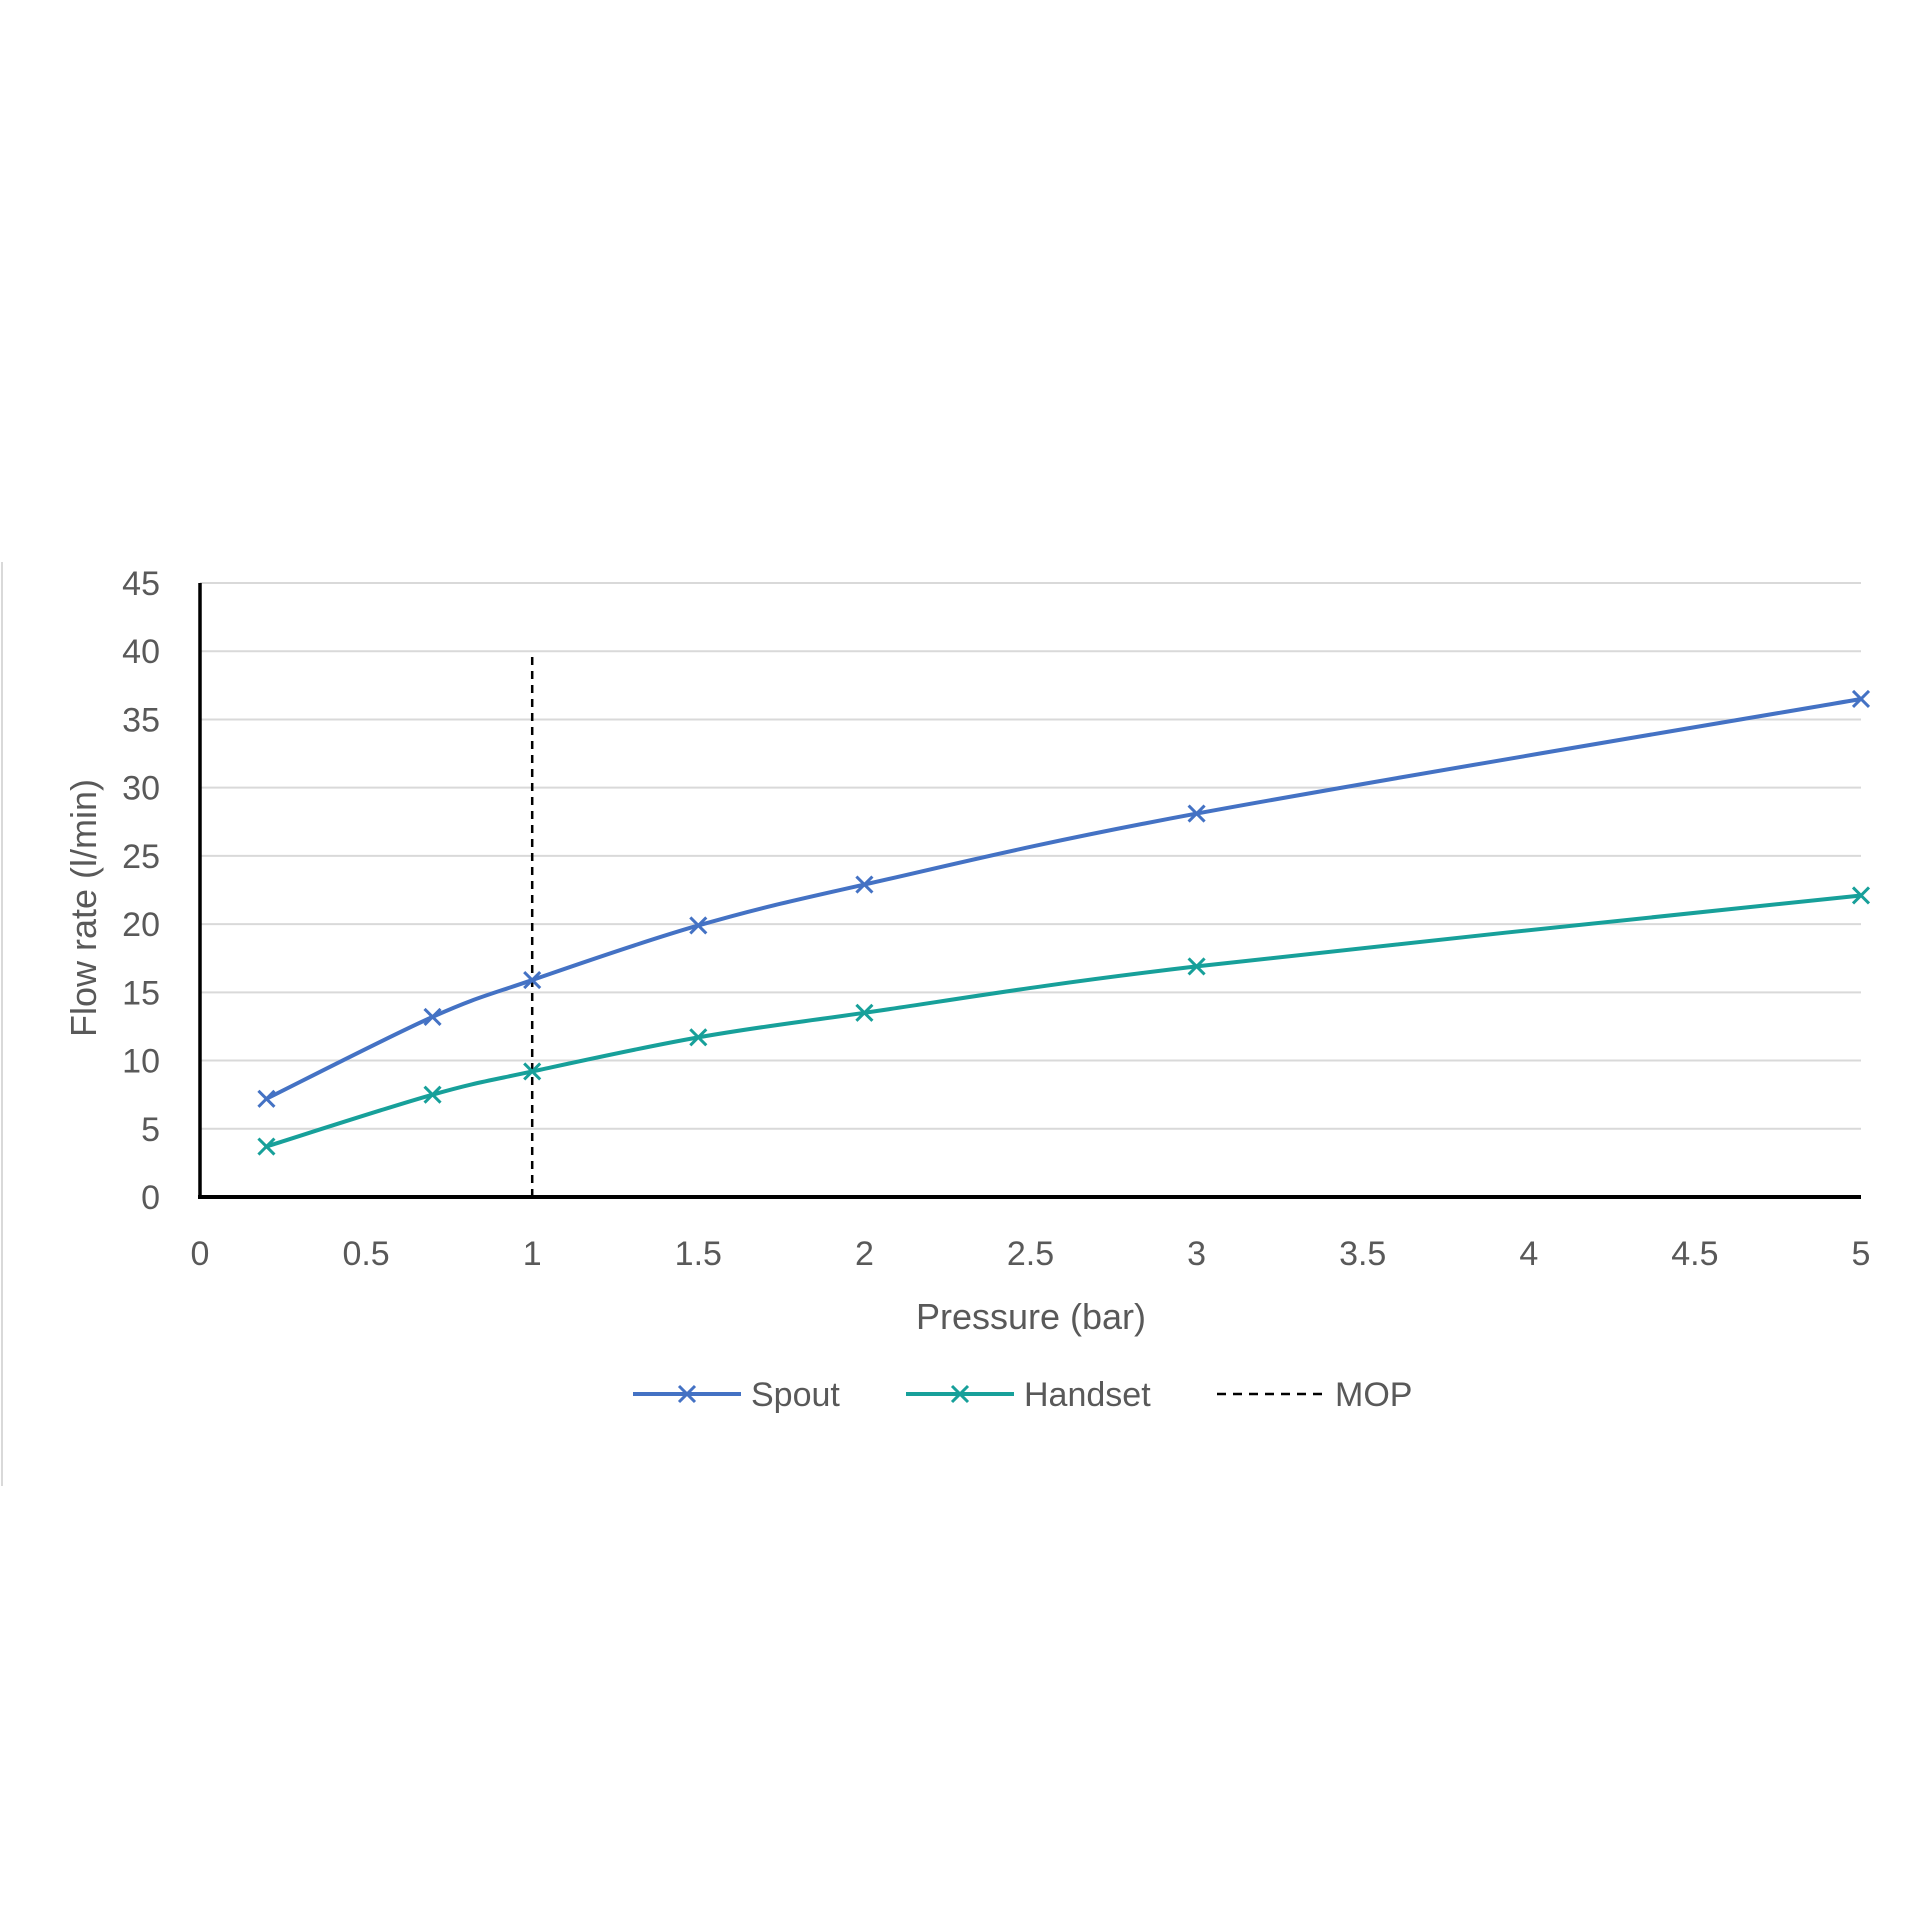  I want to click on y-tick-label: 30, so click(141, 789).